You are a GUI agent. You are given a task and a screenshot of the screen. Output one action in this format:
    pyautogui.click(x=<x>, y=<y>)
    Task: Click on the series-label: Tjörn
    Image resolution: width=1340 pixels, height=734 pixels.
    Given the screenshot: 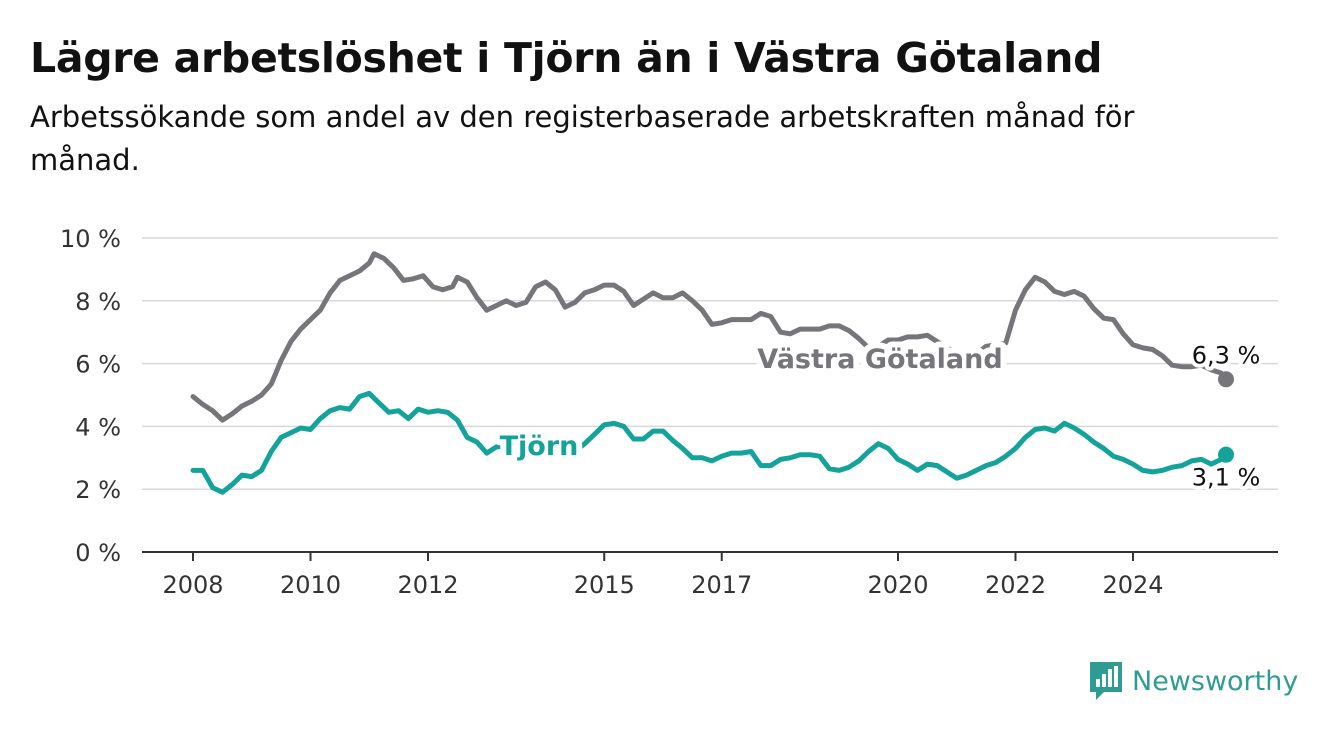 What is the action you would take?
    pyautogui.click(x=539, y=446)
    